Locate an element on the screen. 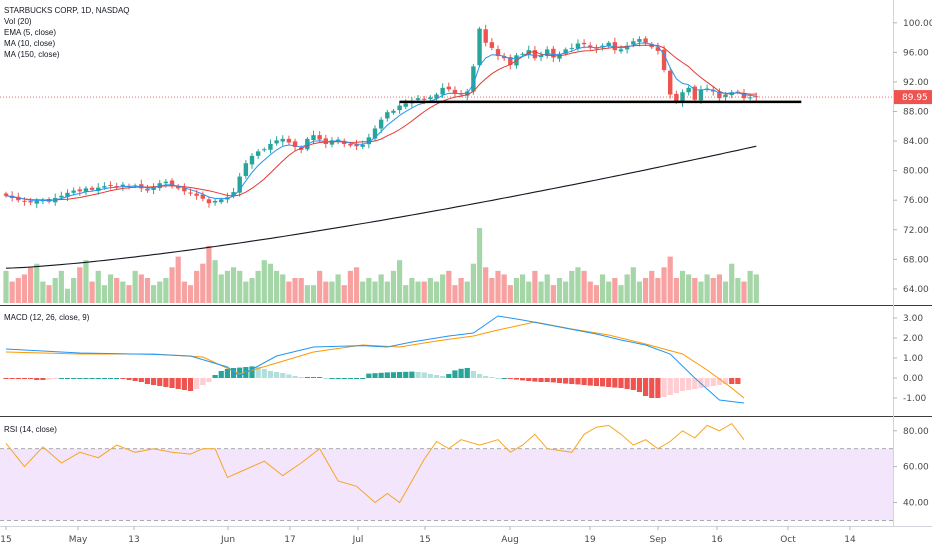 Image resolution: width=932 pixels, height=550 pixels. macd-line is located at coordinates (375, 359).